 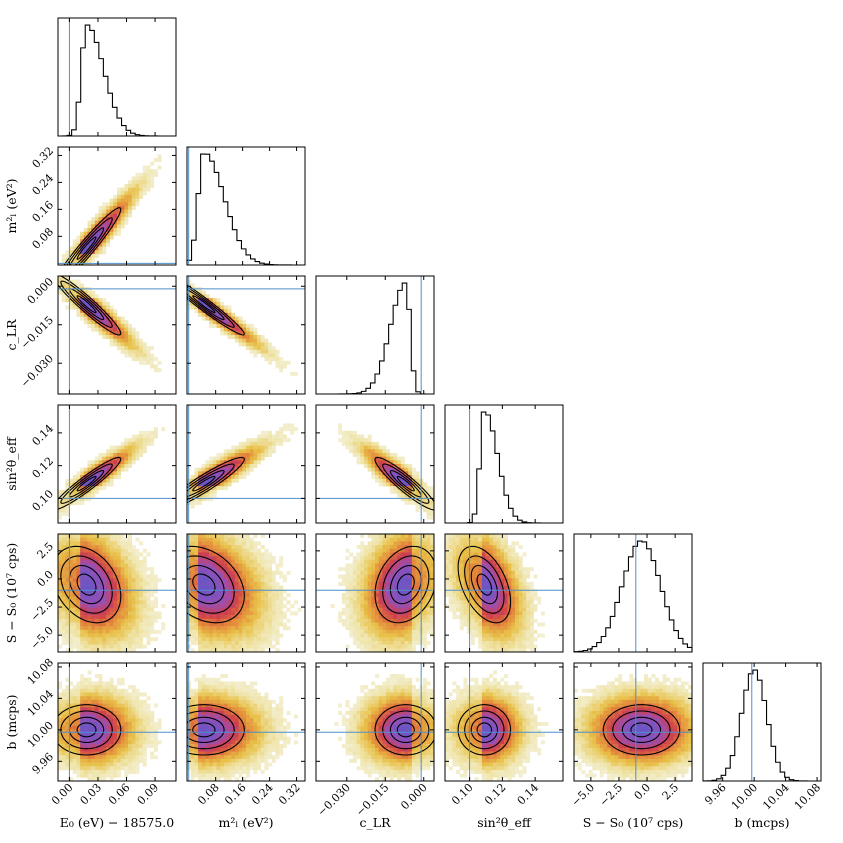 What do you see at coordinates (504, 467) in the screenshot?
I see `histogram-line-sin2` at bounding box center [504, 467].